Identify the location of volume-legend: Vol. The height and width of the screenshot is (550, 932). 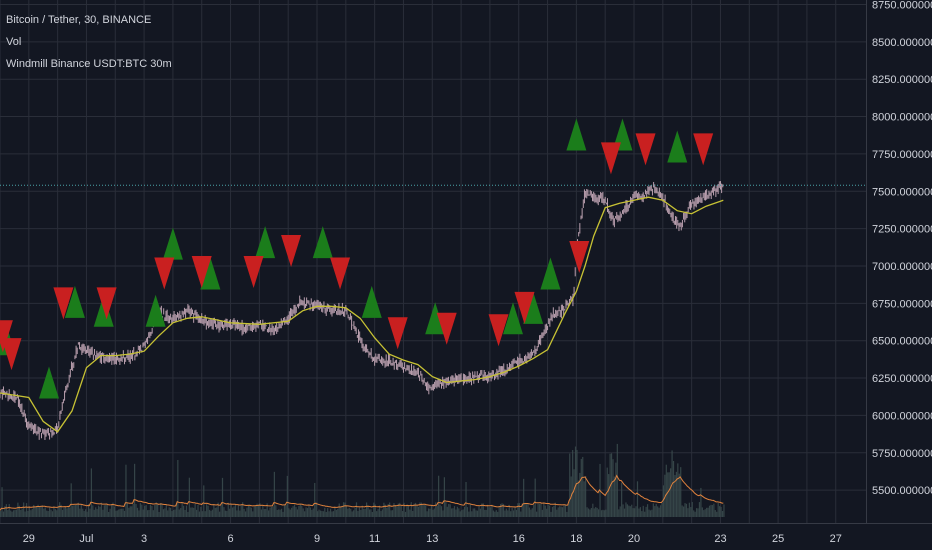
(14, 42).